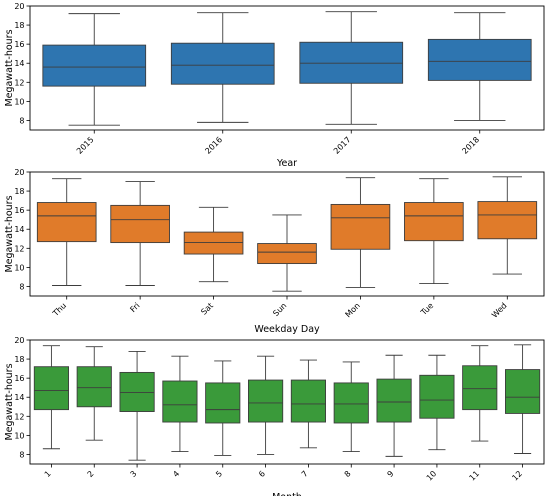  What do you see at coordinates (134, 474) in the screenshot?
I see `x-tick-label: 3` at bounding box center [134, 474].